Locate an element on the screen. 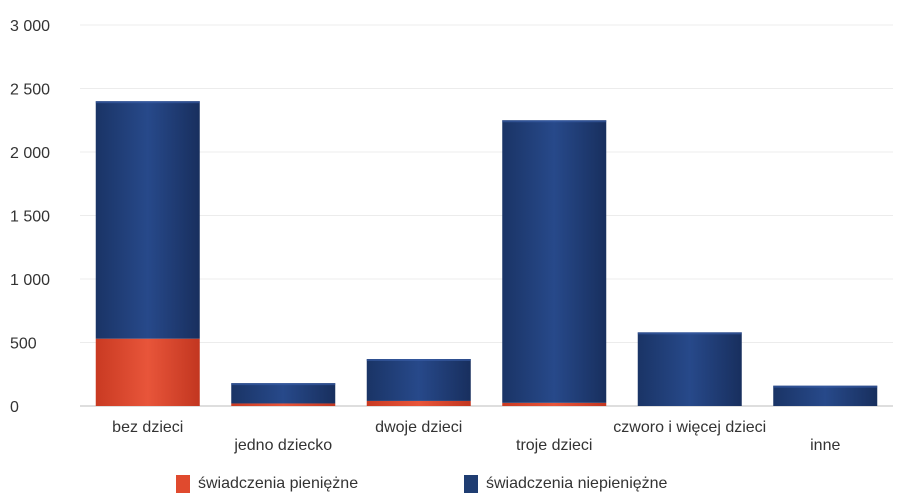 This screenshot has width=901, height=497. x-category-label: inne is located at coordinates (825, 445).